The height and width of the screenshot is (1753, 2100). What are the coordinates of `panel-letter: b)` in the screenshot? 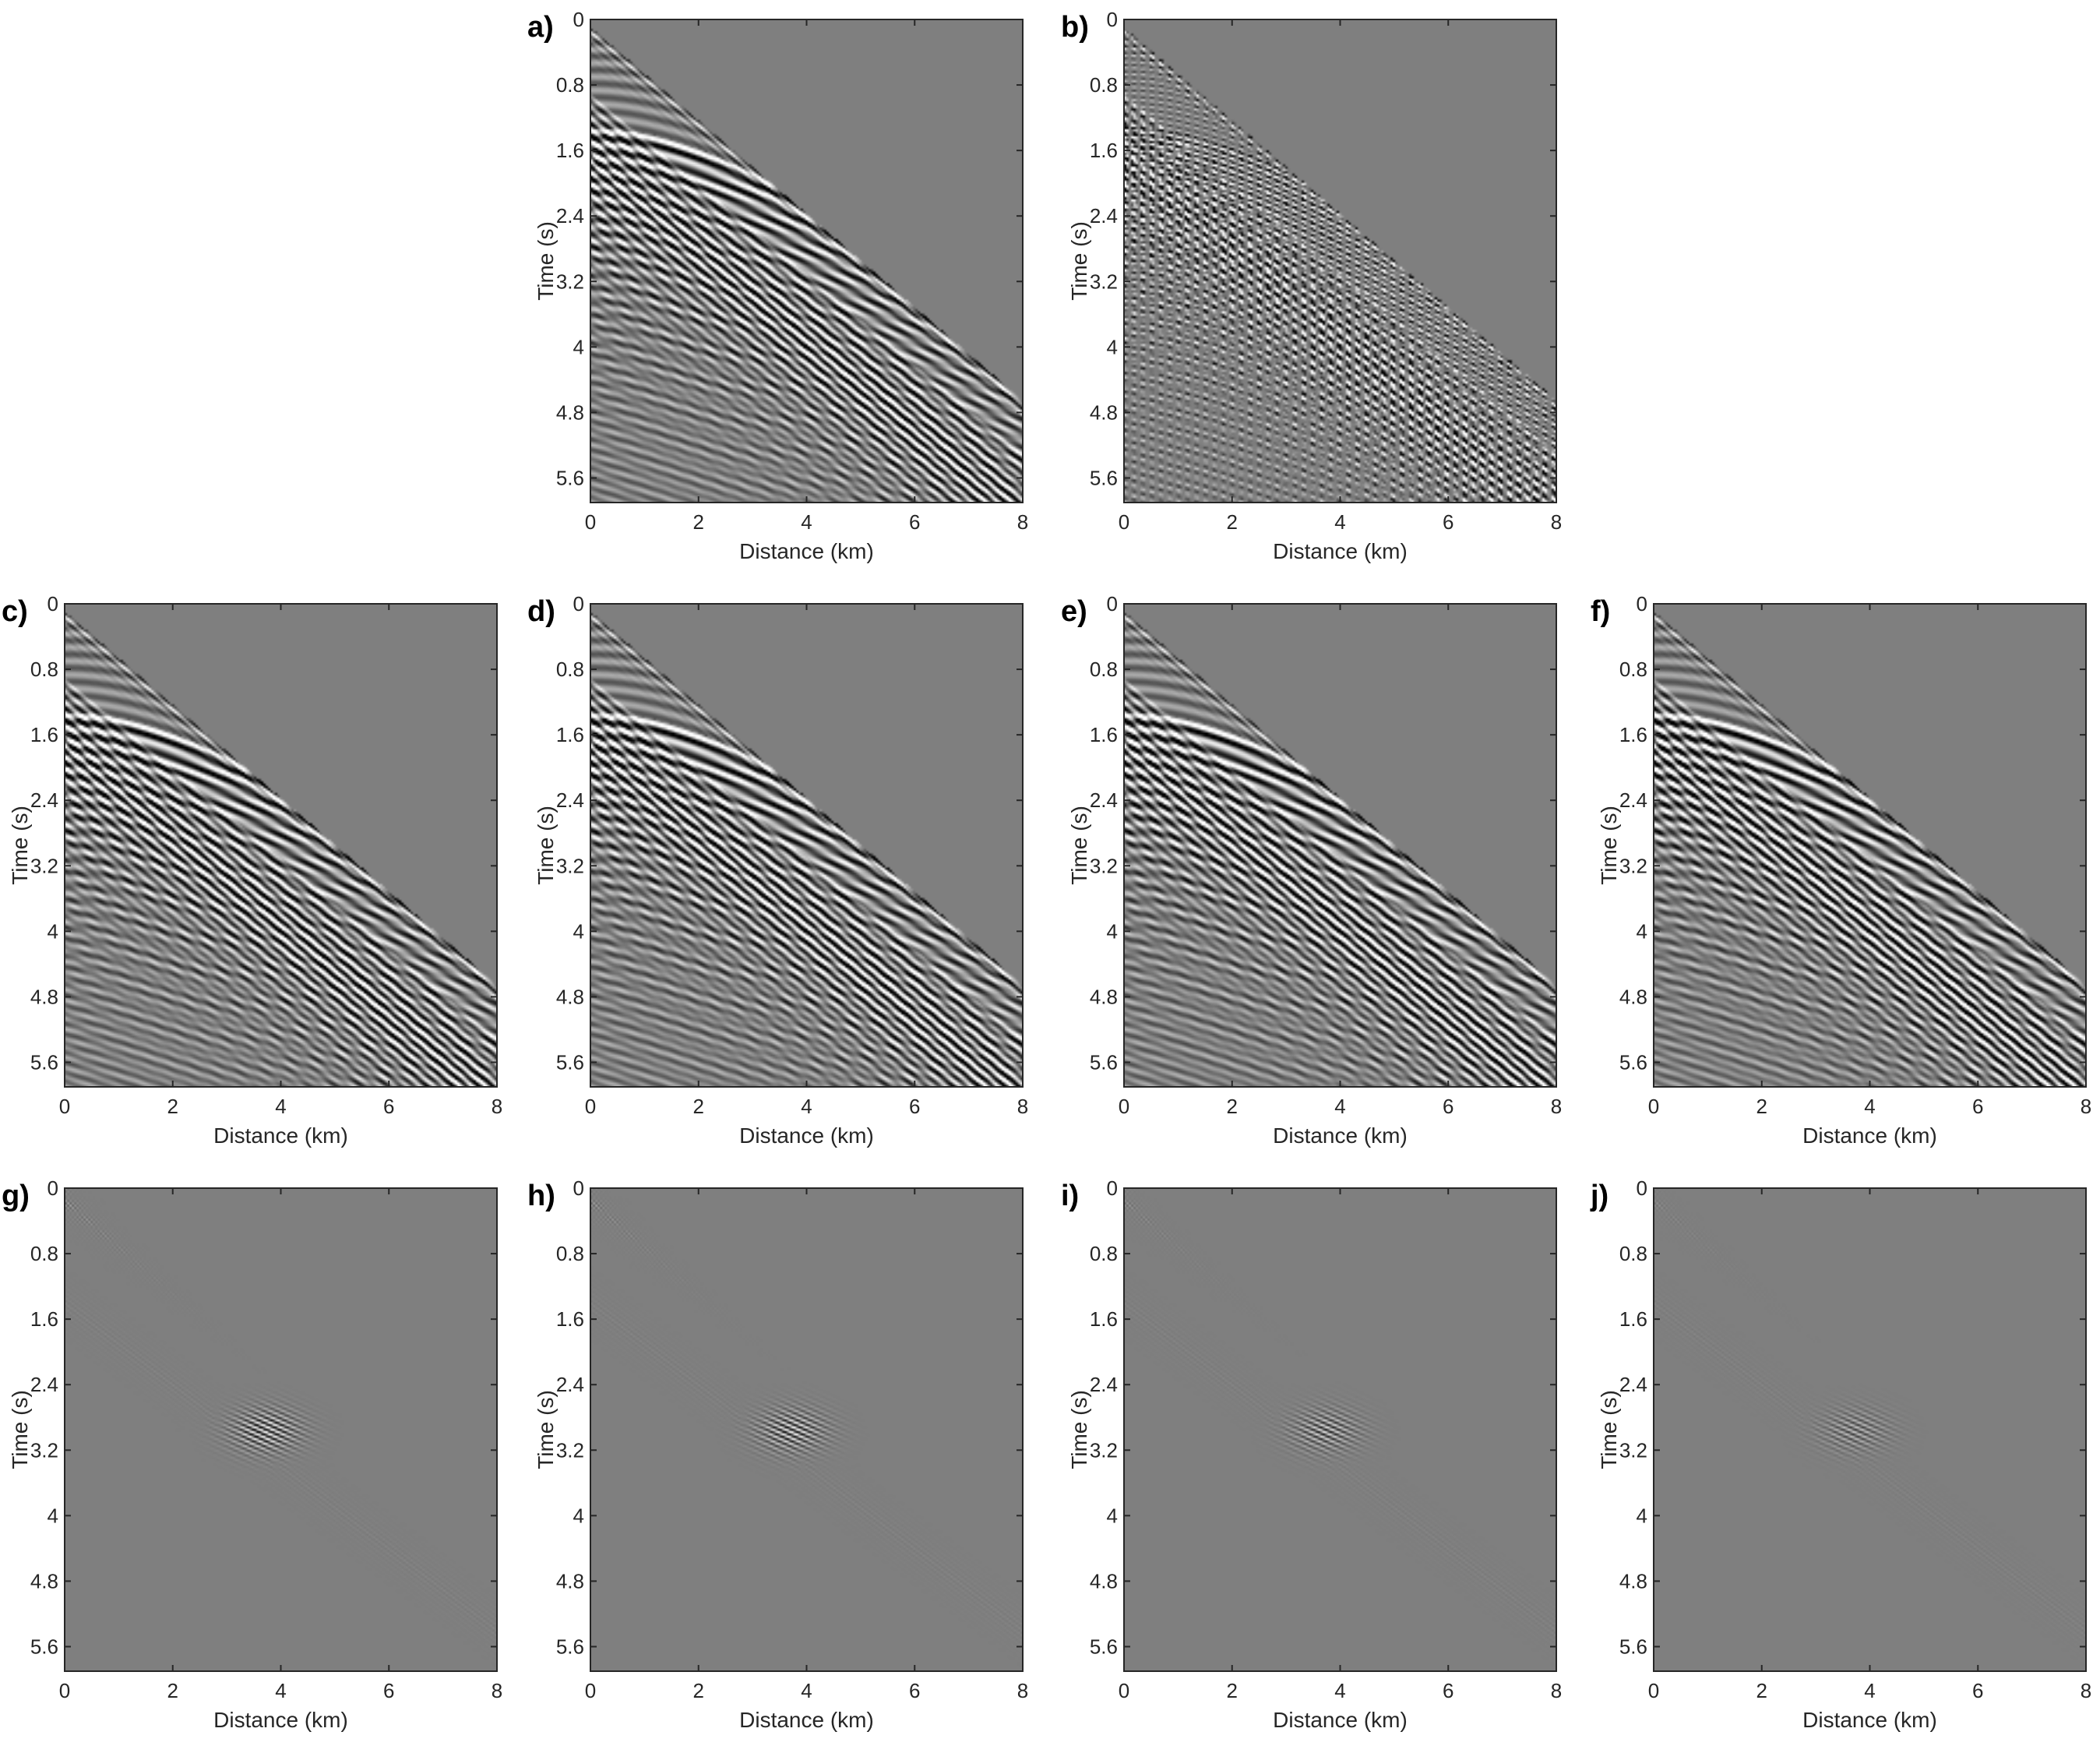 It's located at (1075, 28).